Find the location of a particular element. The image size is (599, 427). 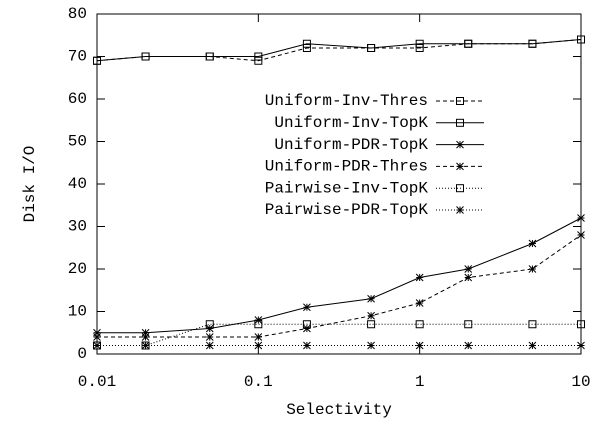

y-tick-label: 40 is located at coordinates (77, 184).